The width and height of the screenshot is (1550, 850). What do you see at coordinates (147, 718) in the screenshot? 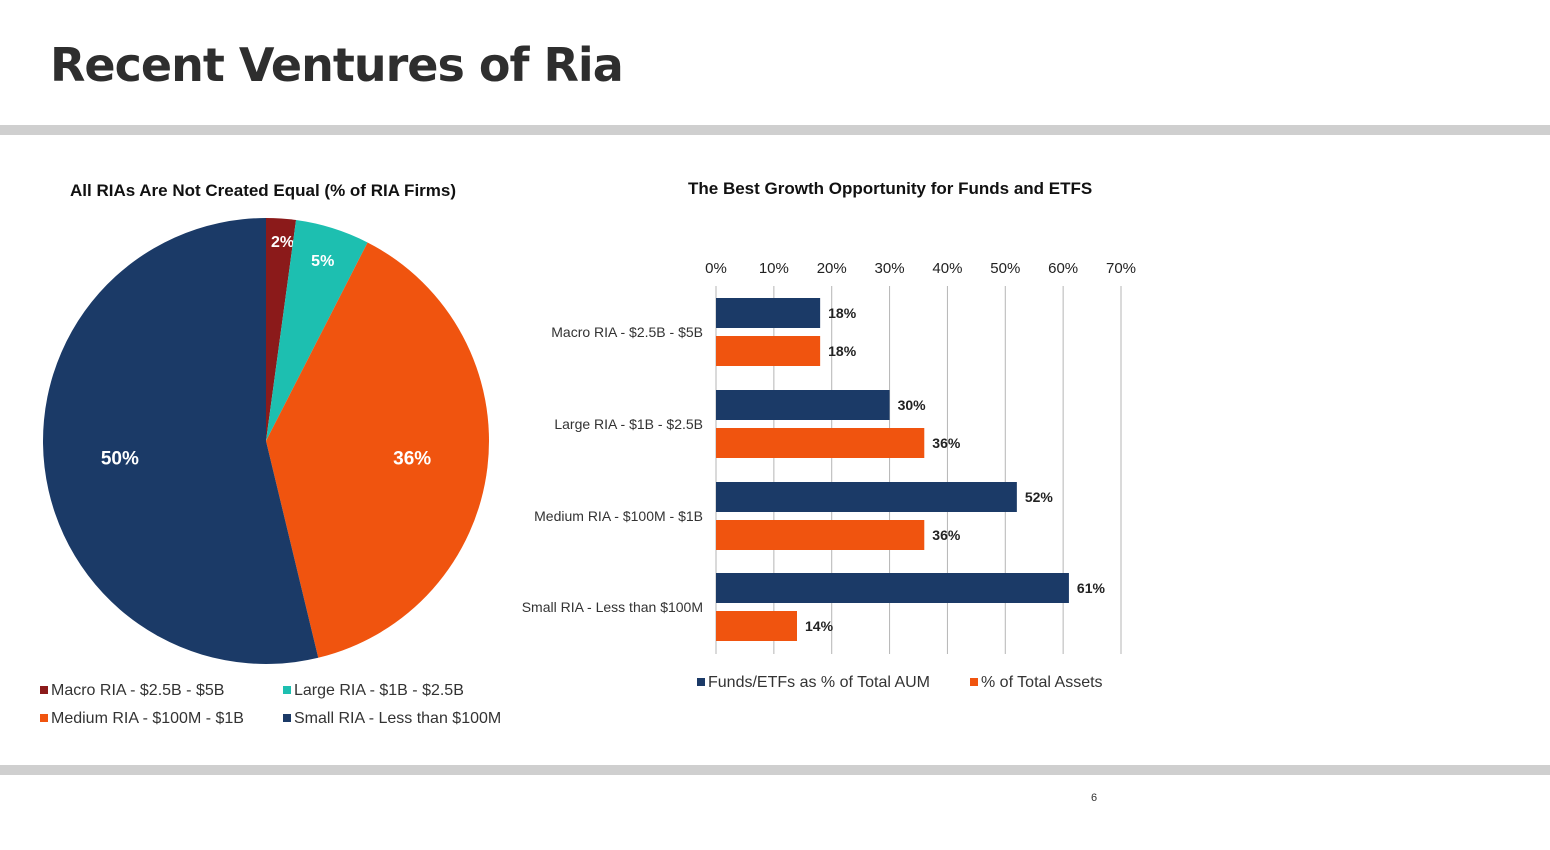
I see `legend-label: Medium RIA - $100M - $1B` at bounding box center [147, 718].